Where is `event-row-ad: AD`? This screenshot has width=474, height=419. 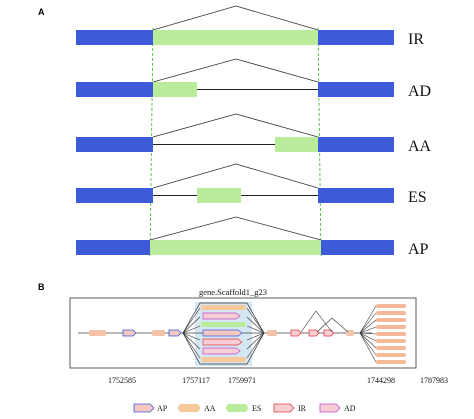
event-row-ad: AD is located at coordinates (253, 79).